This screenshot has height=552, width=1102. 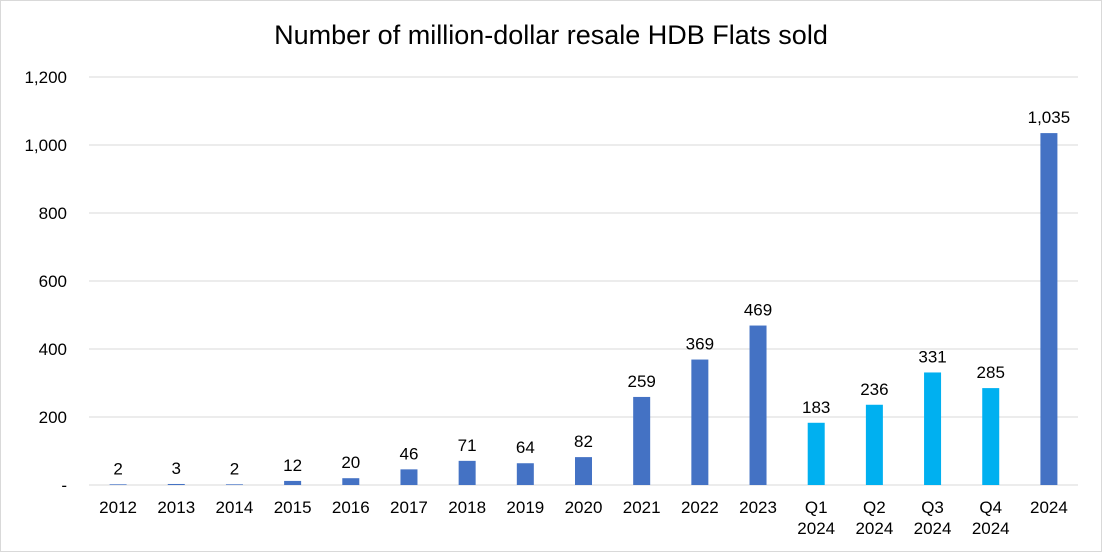 What do you see at coordinates (53, 417) in the screenshot?
I see `y-tick-label: 200` at bounding box center [53, 417].